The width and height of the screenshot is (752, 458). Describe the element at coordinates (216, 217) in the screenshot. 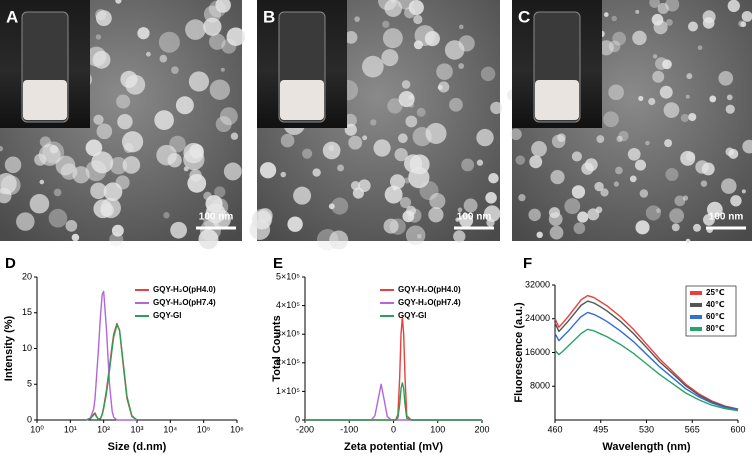

I see `scale-bar-label: 100 nm` at that location.